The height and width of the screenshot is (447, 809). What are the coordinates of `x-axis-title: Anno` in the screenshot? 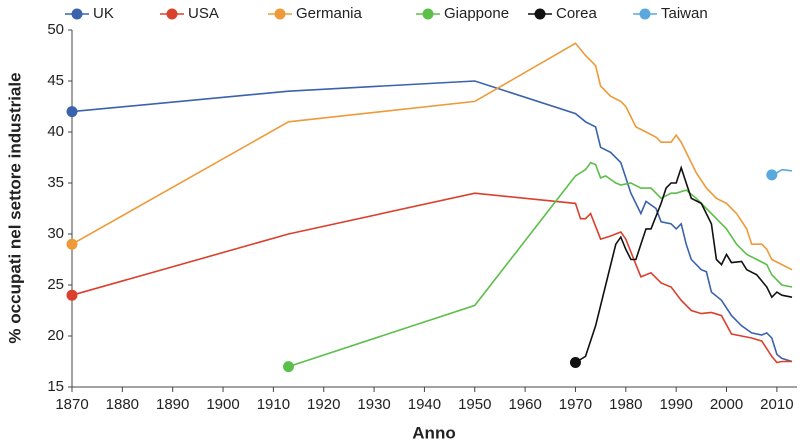 It's located at (433, 432).